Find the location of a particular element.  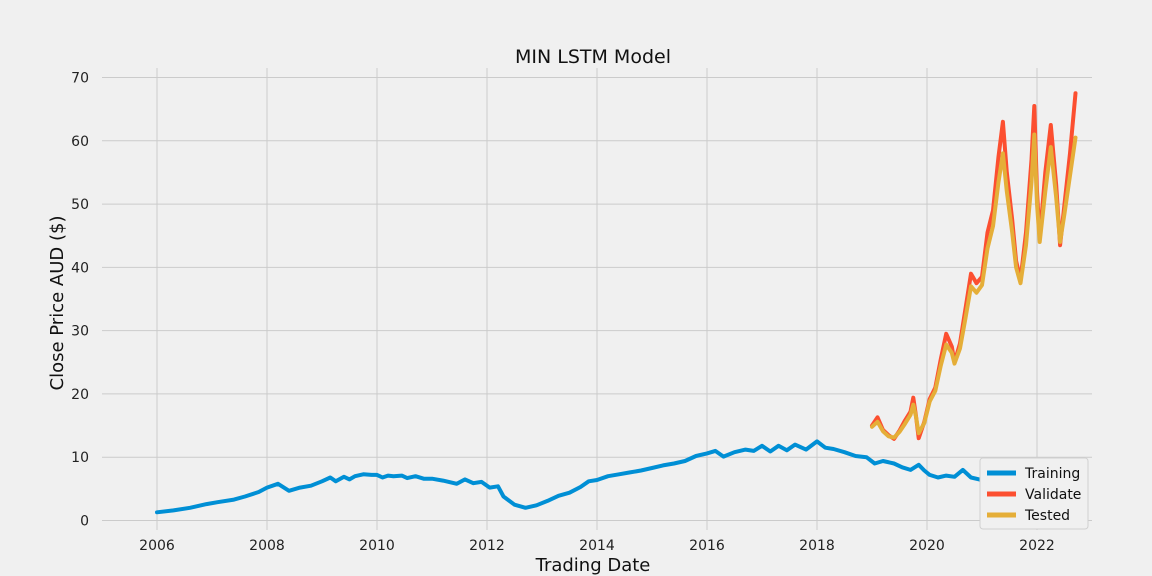

y-tick-label: 70 is located at coordinates (80, 78).